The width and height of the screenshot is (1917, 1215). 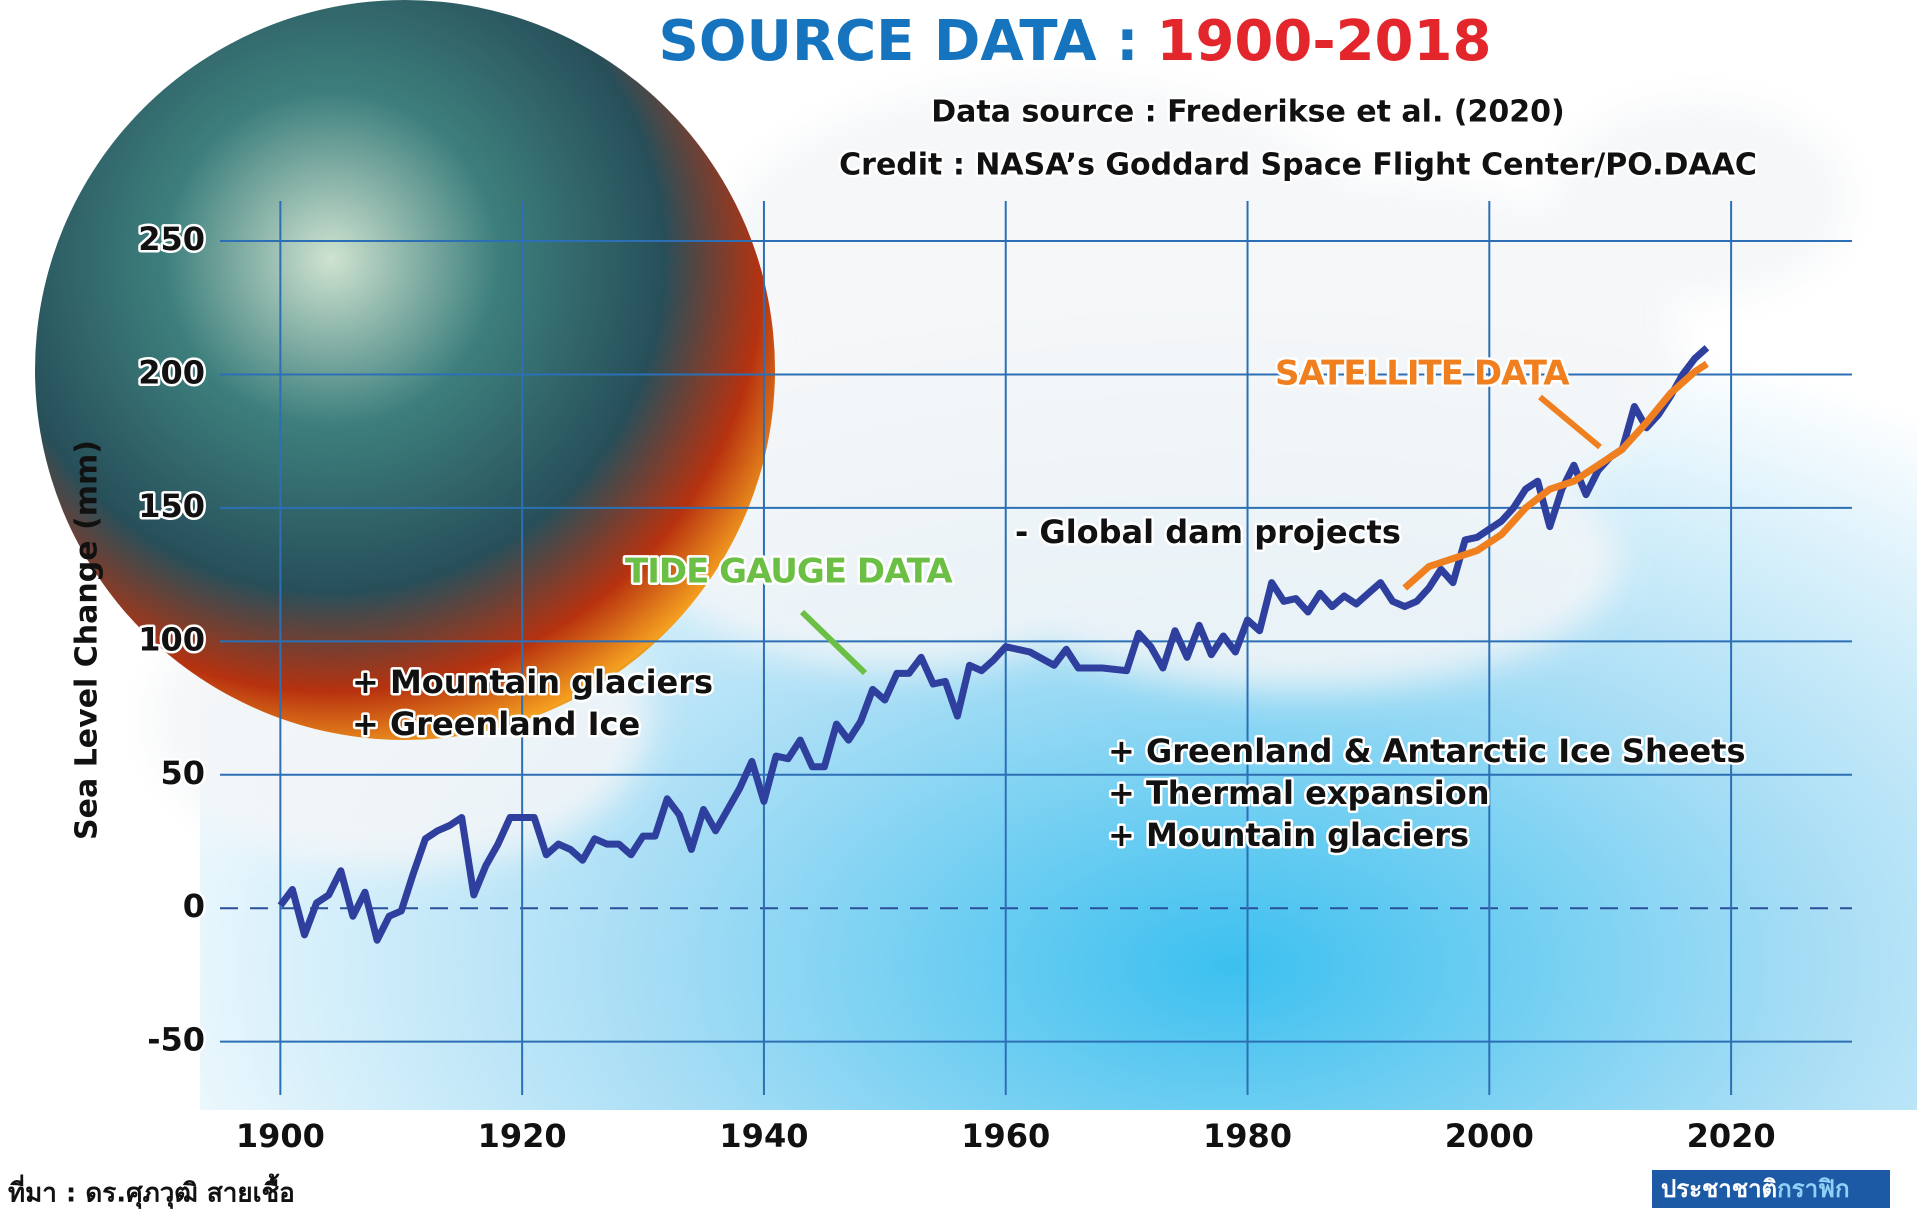 What do you see at coordinates (1005, 1136) in the screenshot?
I see `x-tick-label: 1960` at bounding box center [1005, 1136].